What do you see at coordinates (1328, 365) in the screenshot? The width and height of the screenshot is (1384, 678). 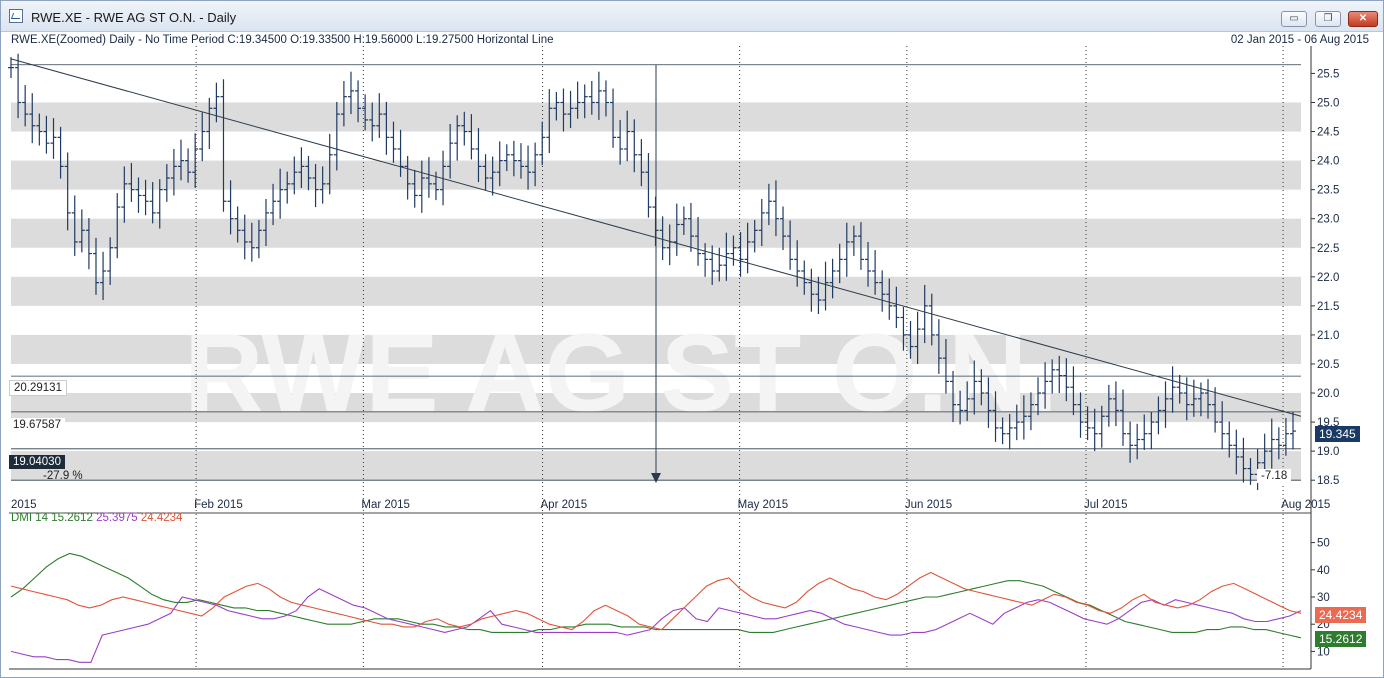 I see `y-tick-label: 20.5` at bounding box center [1328, 365].